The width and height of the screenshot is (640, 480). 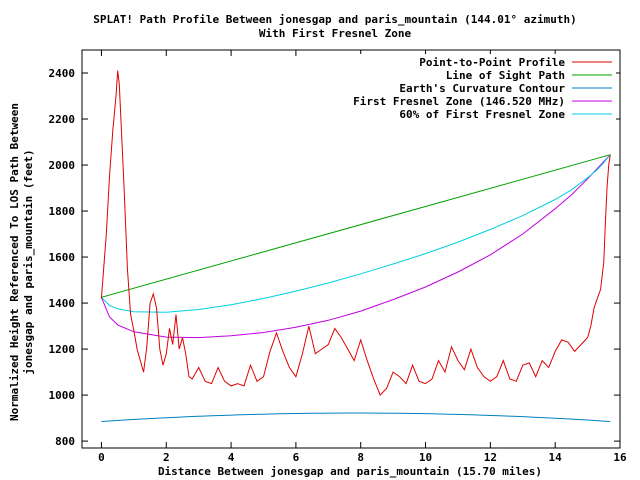 I want to click on legend-label: Point-to-Point Profile, so click(x=492, y=62).